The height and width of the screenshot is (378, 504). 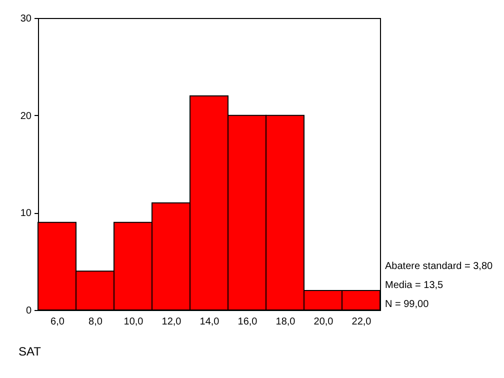 I want to click on y-tick-label: 30, so click(x=26, y=19).